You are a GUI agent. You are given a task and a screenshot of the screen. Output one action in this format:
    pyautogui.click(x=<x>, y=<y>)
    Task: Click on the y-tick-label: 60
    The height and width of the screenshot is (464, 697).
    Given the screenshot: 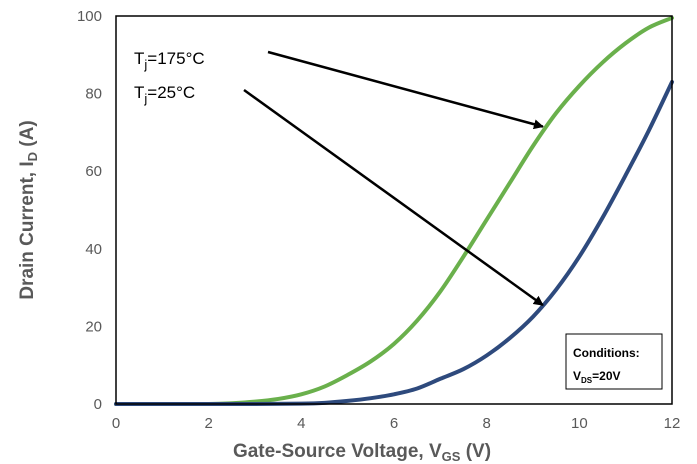 What is the action you would take?
    pyautogui.click(x=93, y=171)
    